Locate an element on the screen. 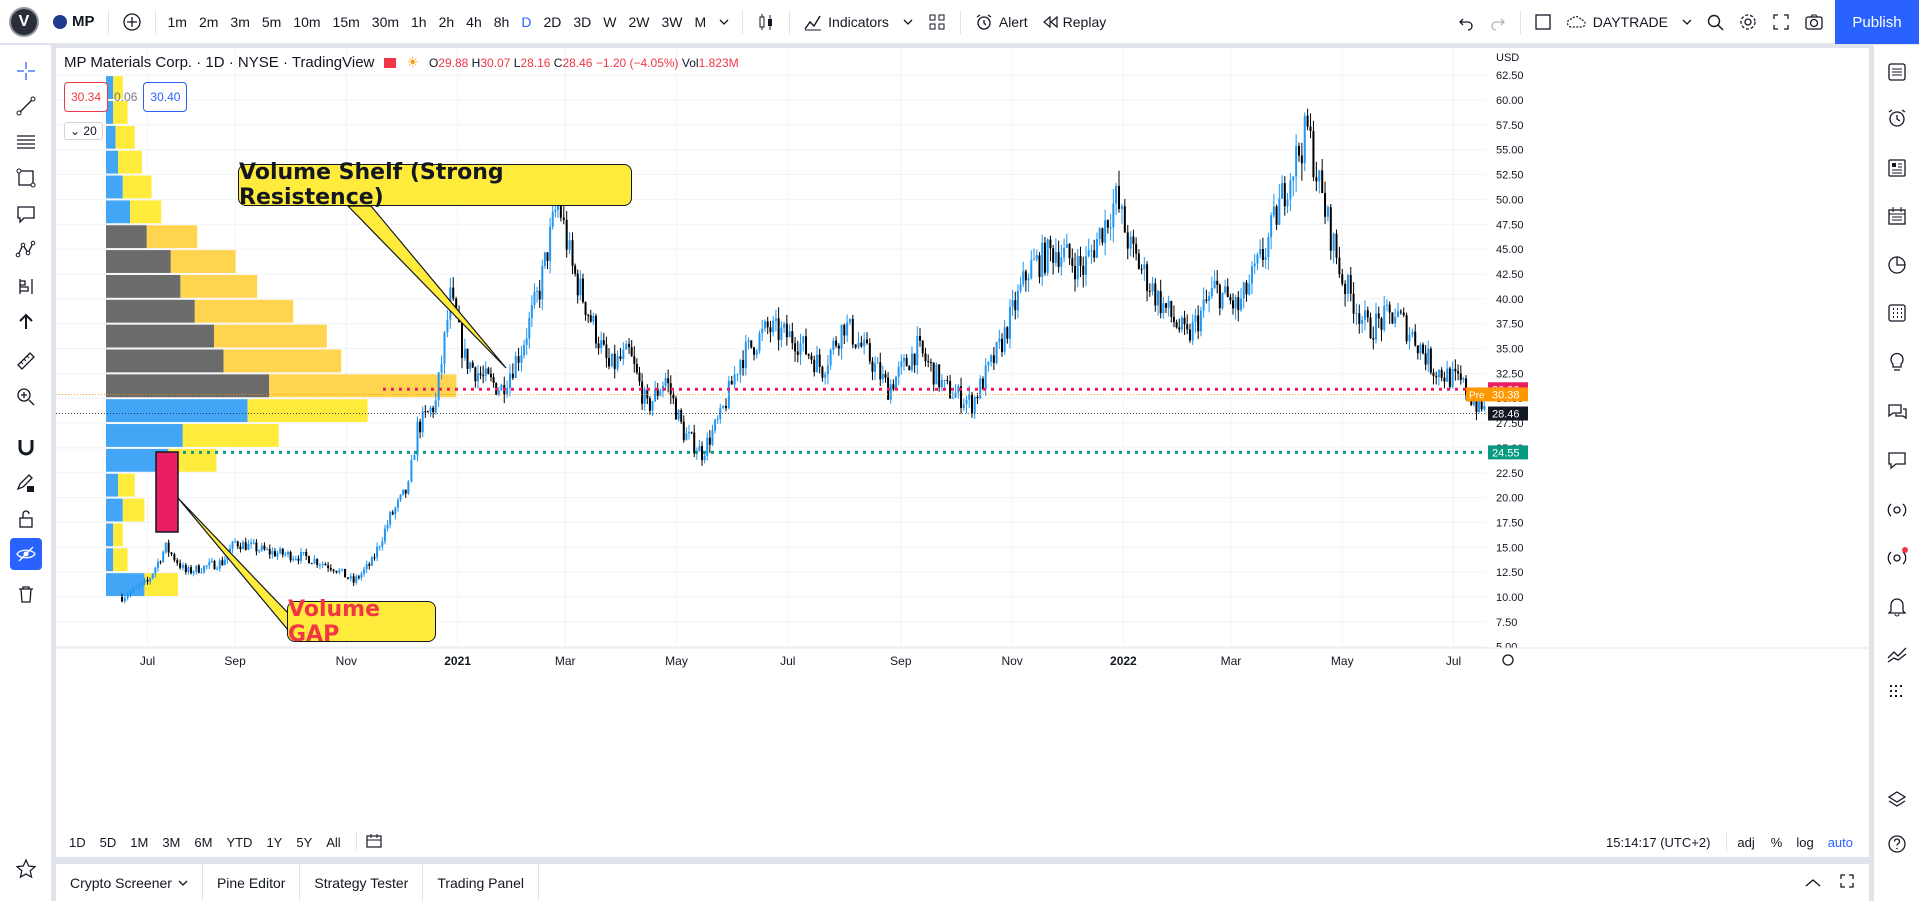 The image size is (1919, 901). collapse-panel-button is located at coordinates (1813, 883).